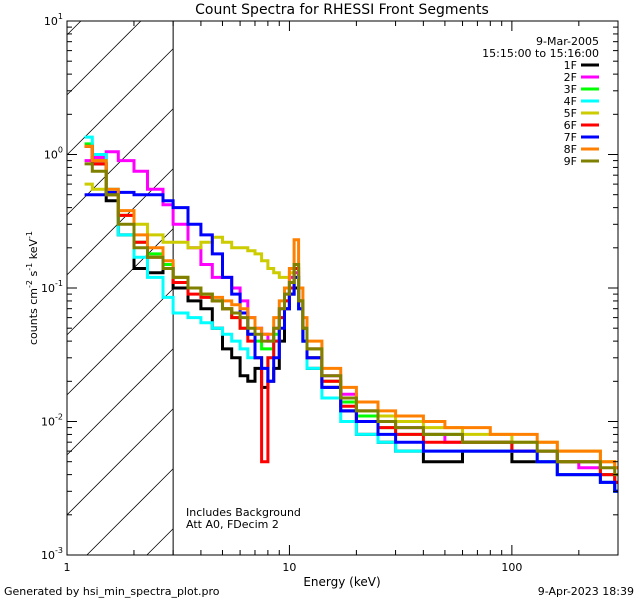  What do you see at coordinates (570, 65) in the screenshot?
I see `legend-label-1F: 1F` at bounding box center [570, 65].